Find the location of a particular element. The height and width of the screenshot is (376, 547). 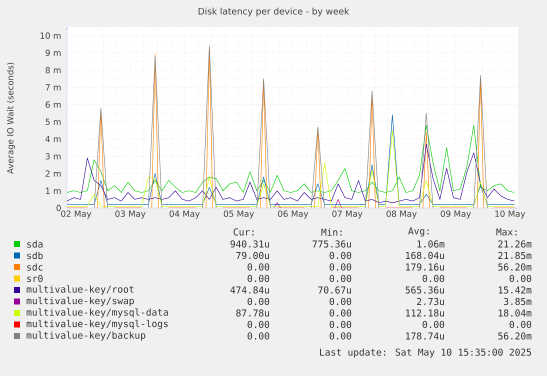

y-tick-label: 4 m is located at coordinates (53, 139).